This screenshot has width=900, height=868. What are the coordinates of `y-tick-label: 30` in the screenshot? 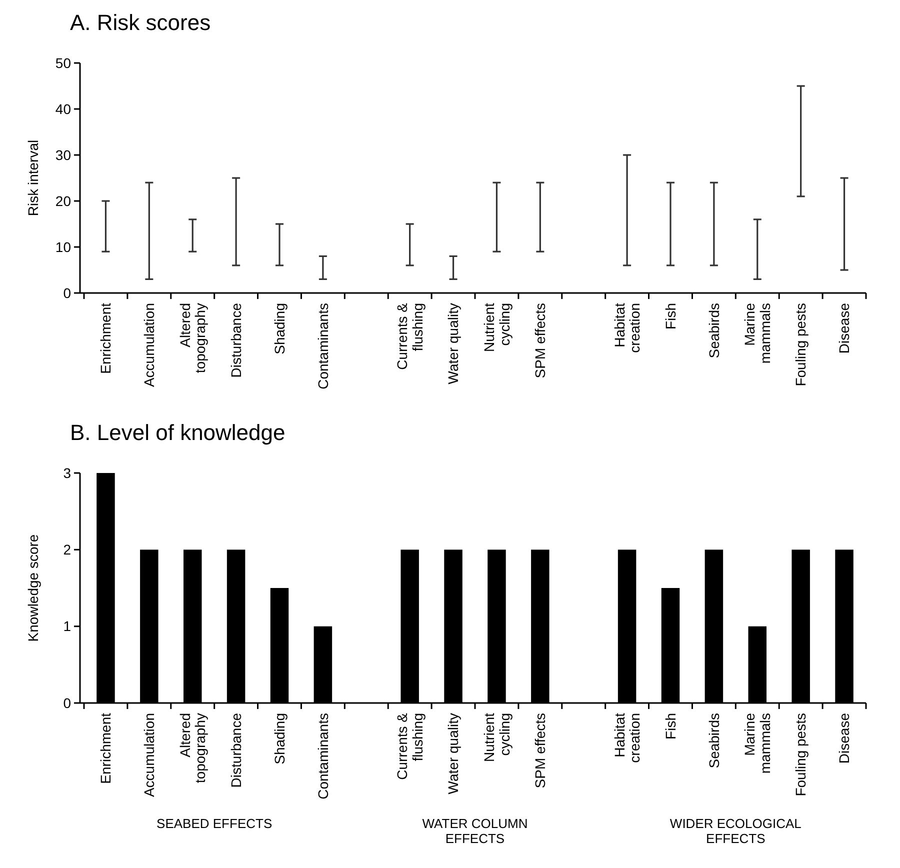 It's located at (63, 154).